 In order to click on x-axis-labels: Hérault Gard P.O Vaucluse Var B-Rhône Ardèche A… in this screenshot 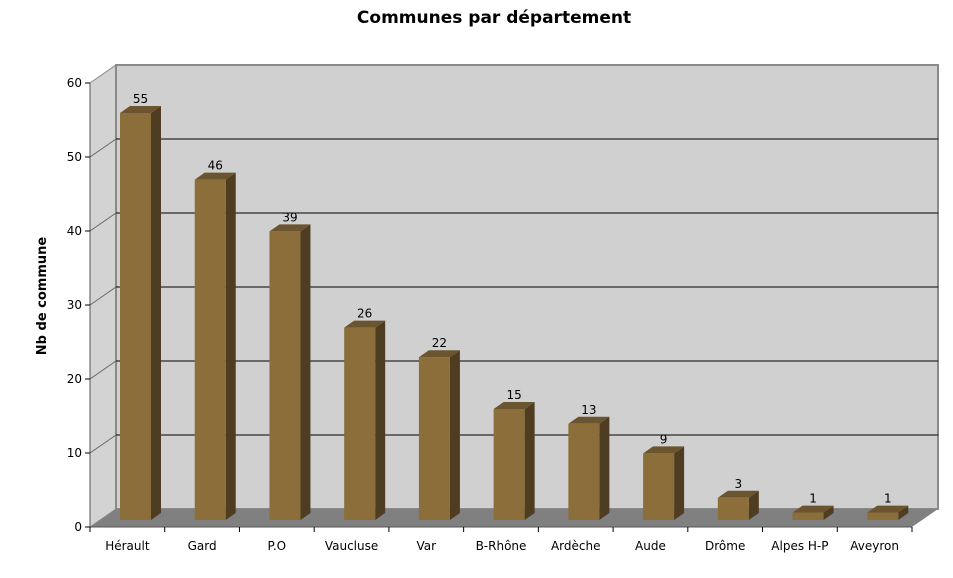, I will do `click(501, 540)`.